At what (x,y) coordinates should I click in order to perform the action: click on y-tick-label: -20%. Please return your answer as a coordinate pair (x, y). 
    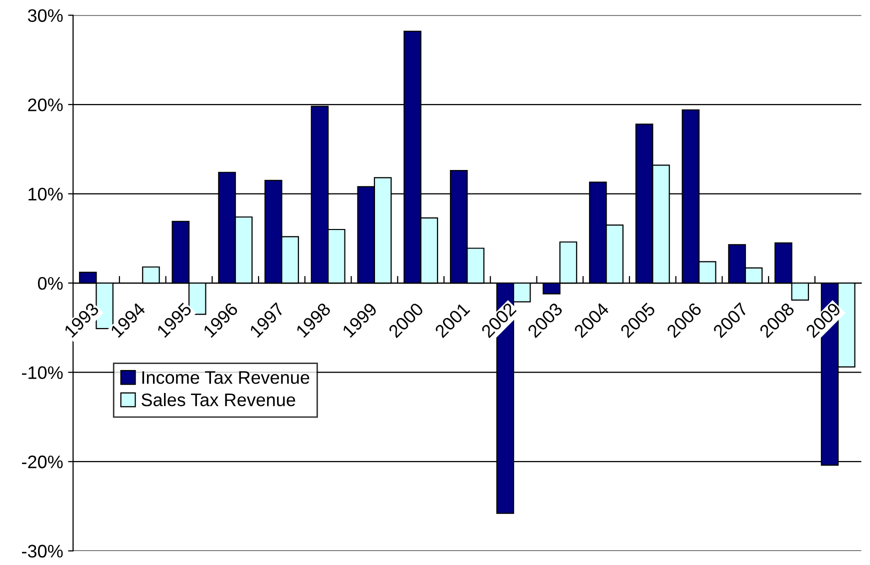
    Looking at the image, I should click on (42, 462).